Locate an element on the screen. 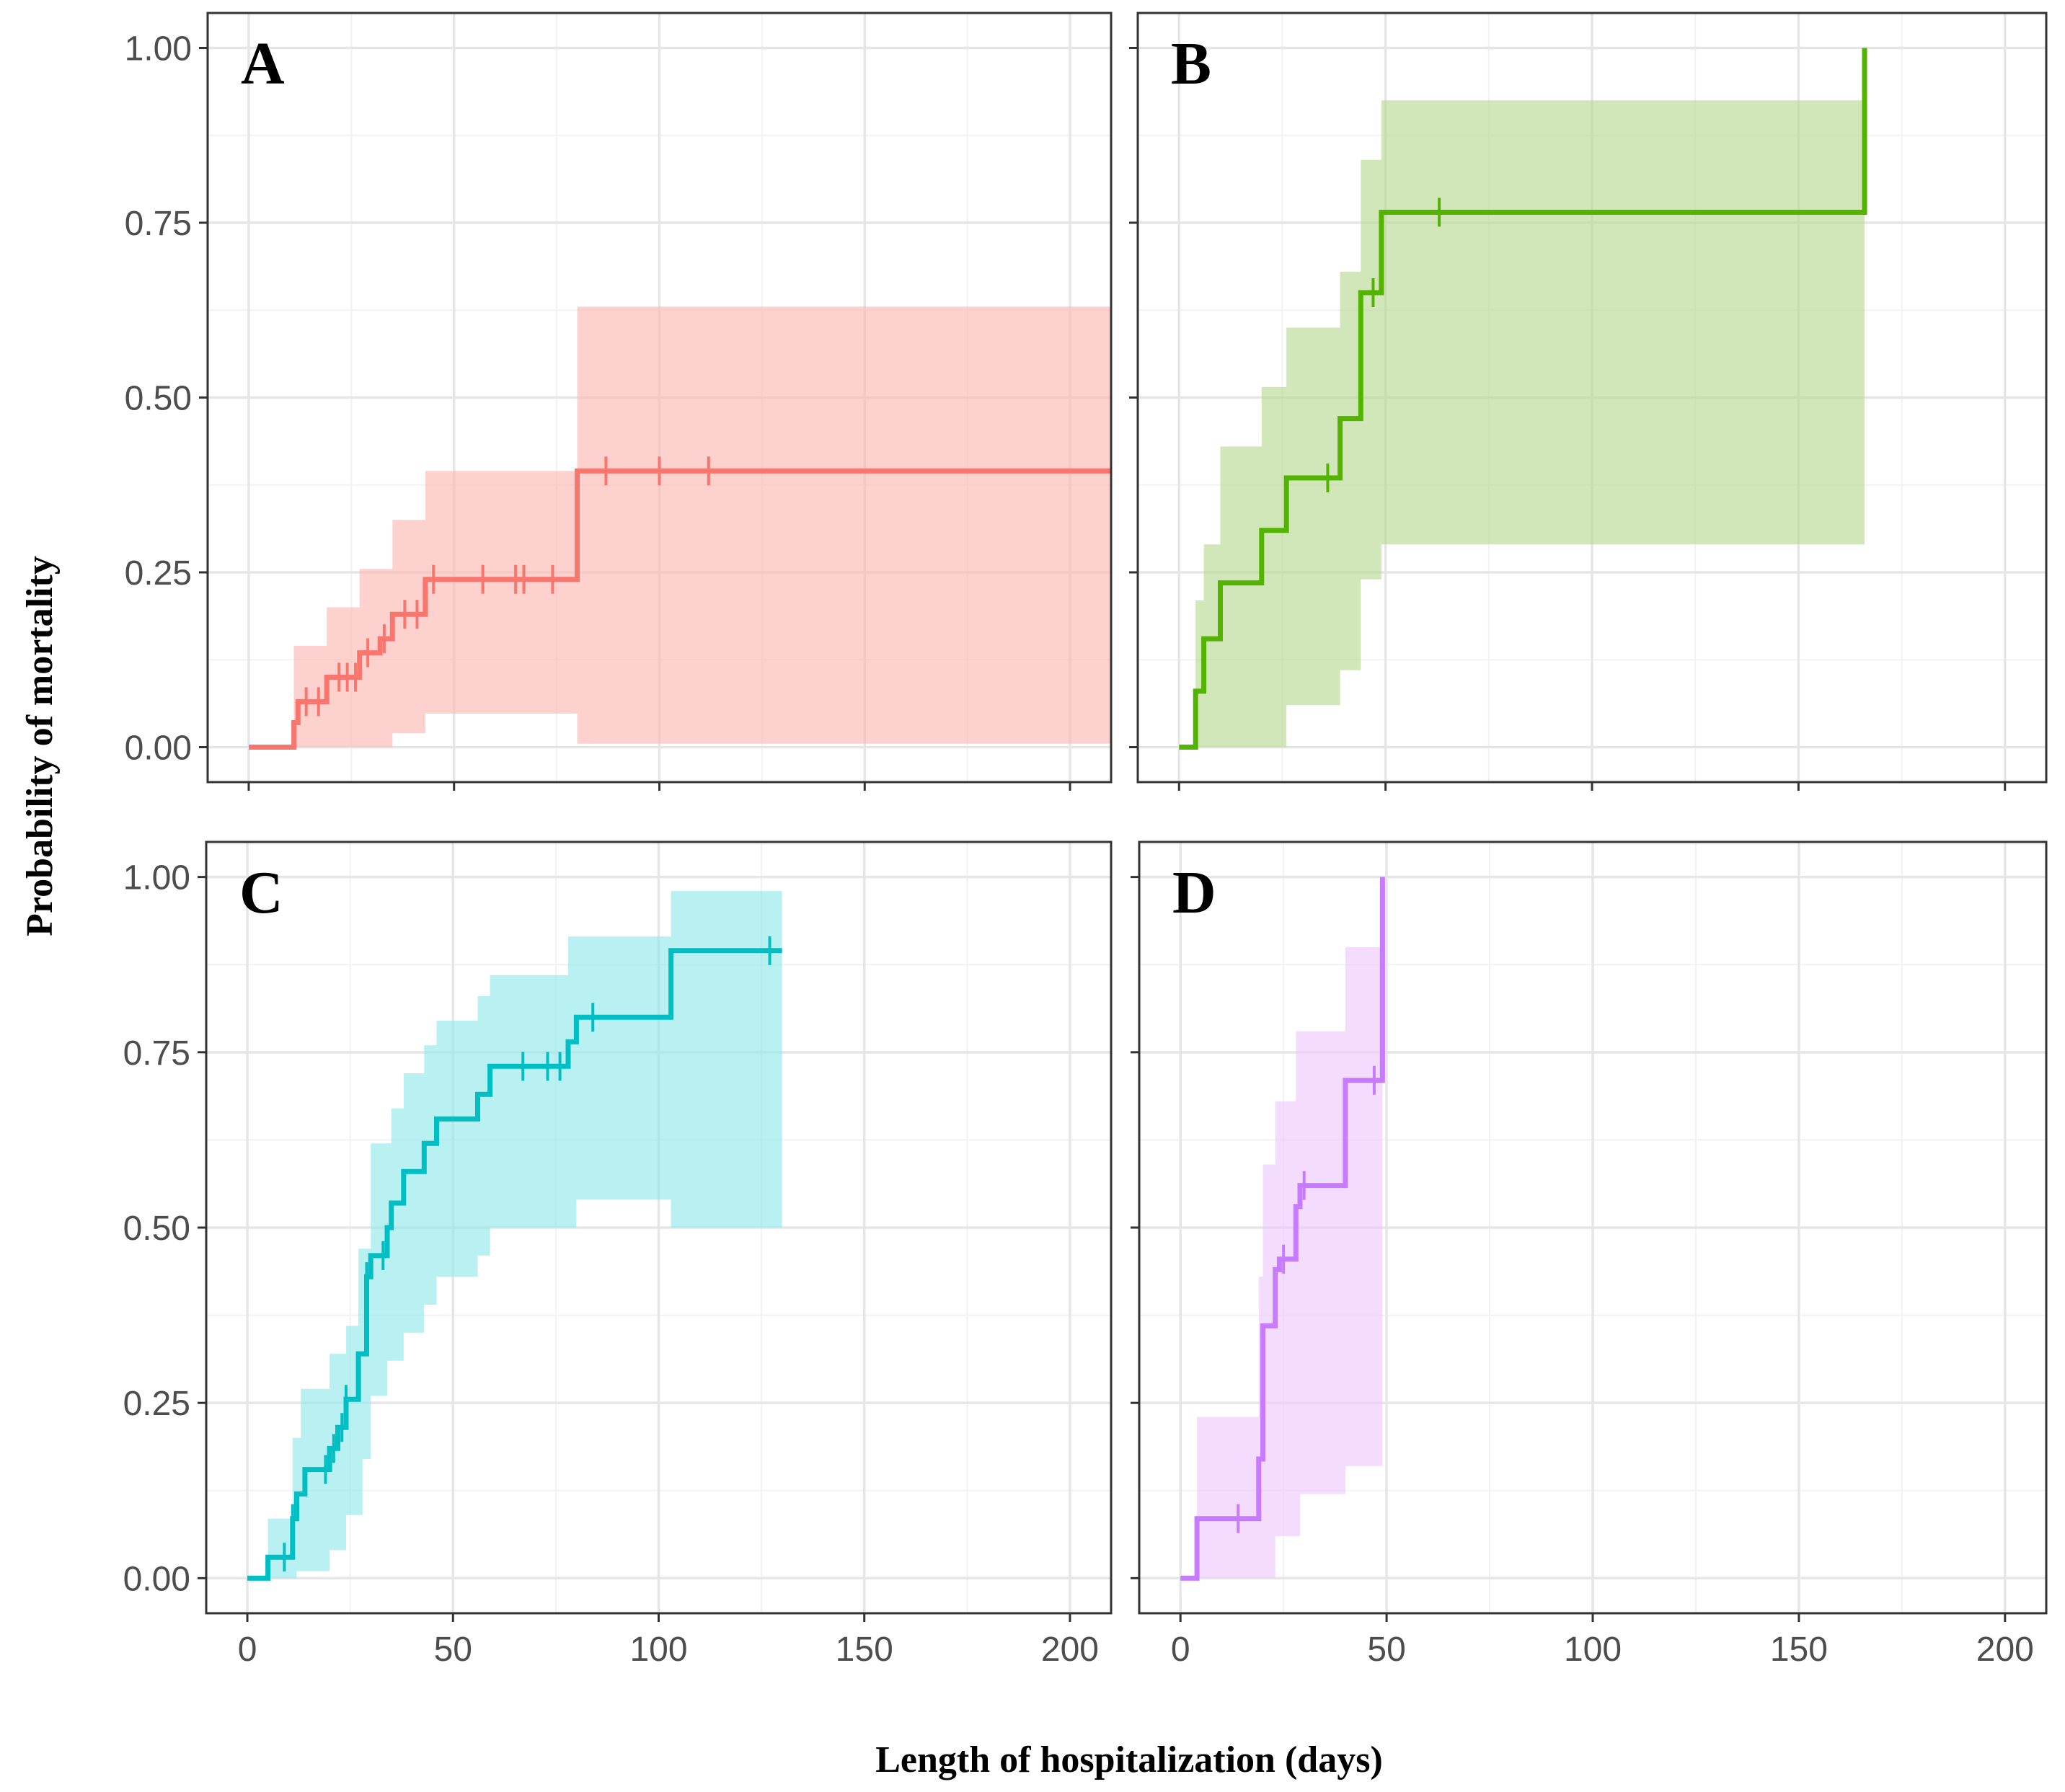 This screenshot has width=2065, height=1792. panel-c-x-tick-label: 150 is located at coordinates (864, 1650).